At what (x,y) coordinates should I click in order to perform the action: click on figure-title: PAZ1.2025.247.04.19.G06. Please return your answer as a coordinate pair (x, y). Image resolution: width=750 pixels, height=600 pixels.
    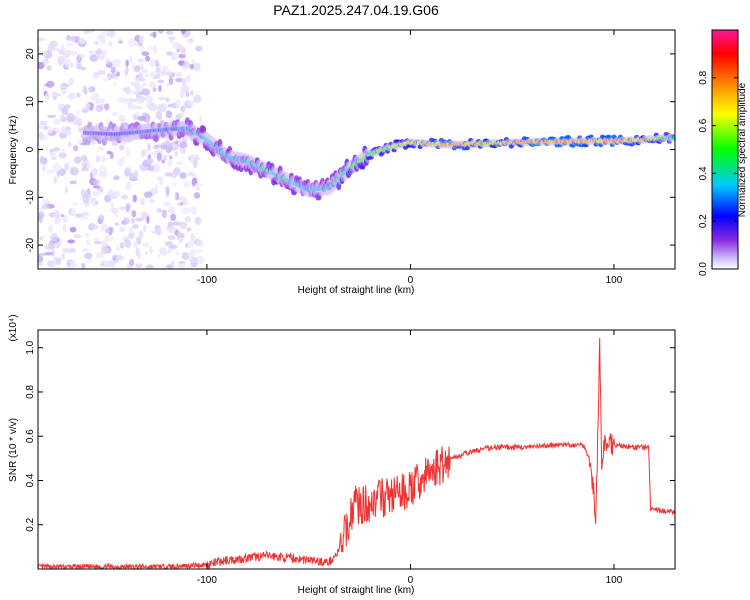
    Looking at the image, I should click on (356, 10).